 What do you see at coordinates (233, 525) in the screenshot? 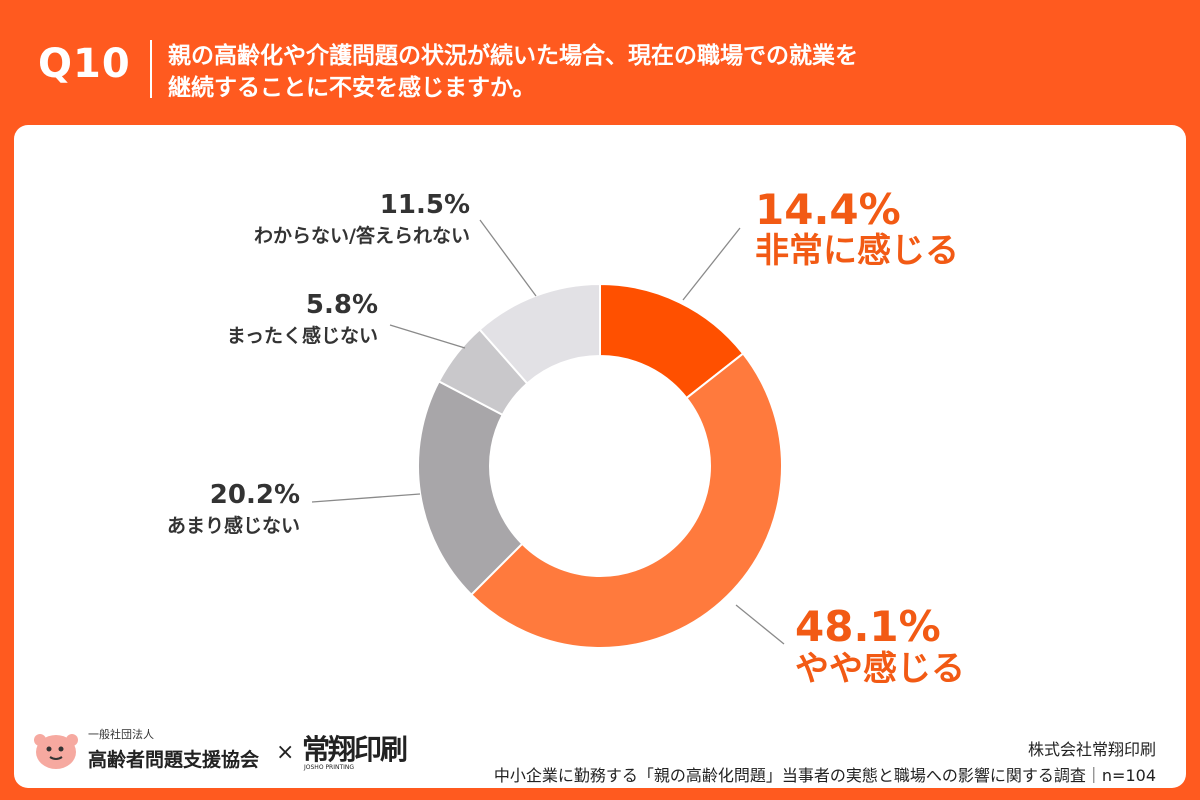
I see `category-label-not-much: あまり感じない` at bounding box center [233, 525].